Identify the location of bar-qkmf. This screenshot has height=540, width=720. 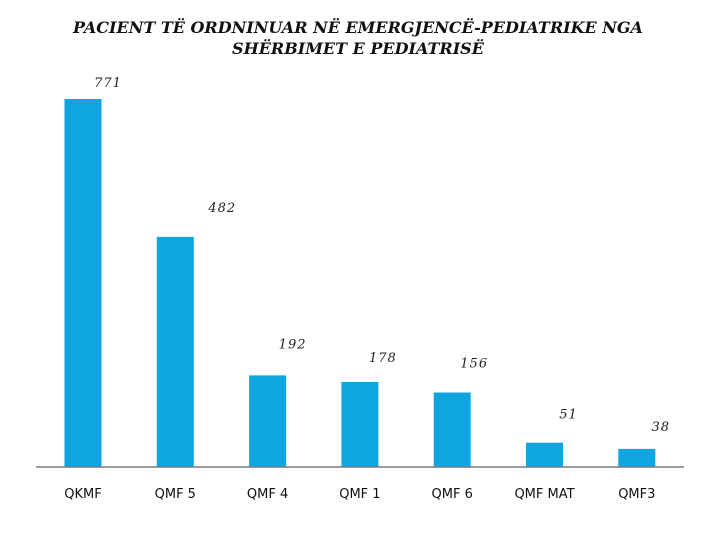
(83, 283).